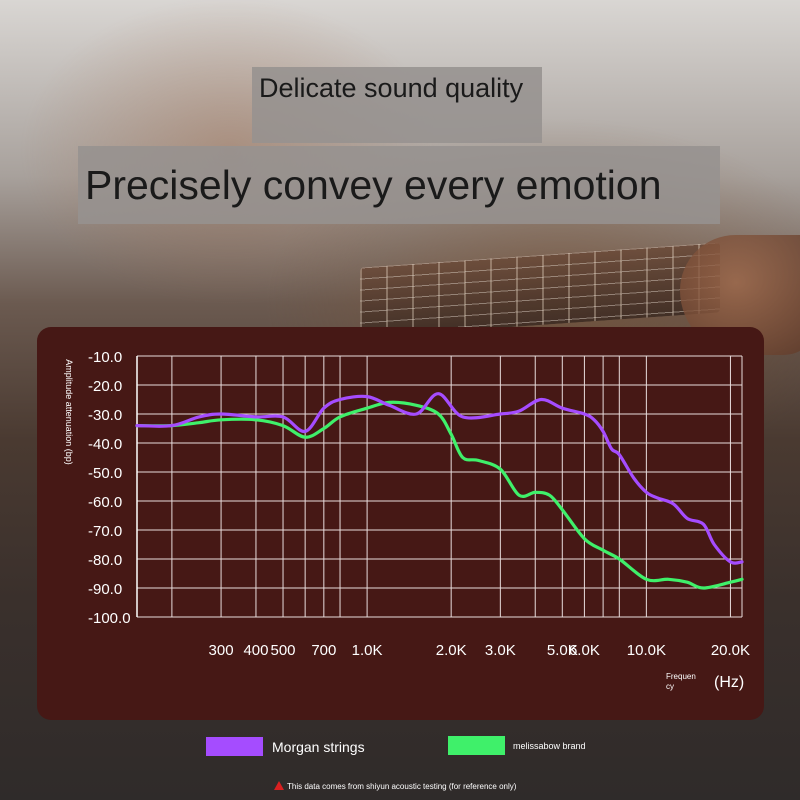  I want to click on title-box: Precisely convey every emotion, so click(399, 185).